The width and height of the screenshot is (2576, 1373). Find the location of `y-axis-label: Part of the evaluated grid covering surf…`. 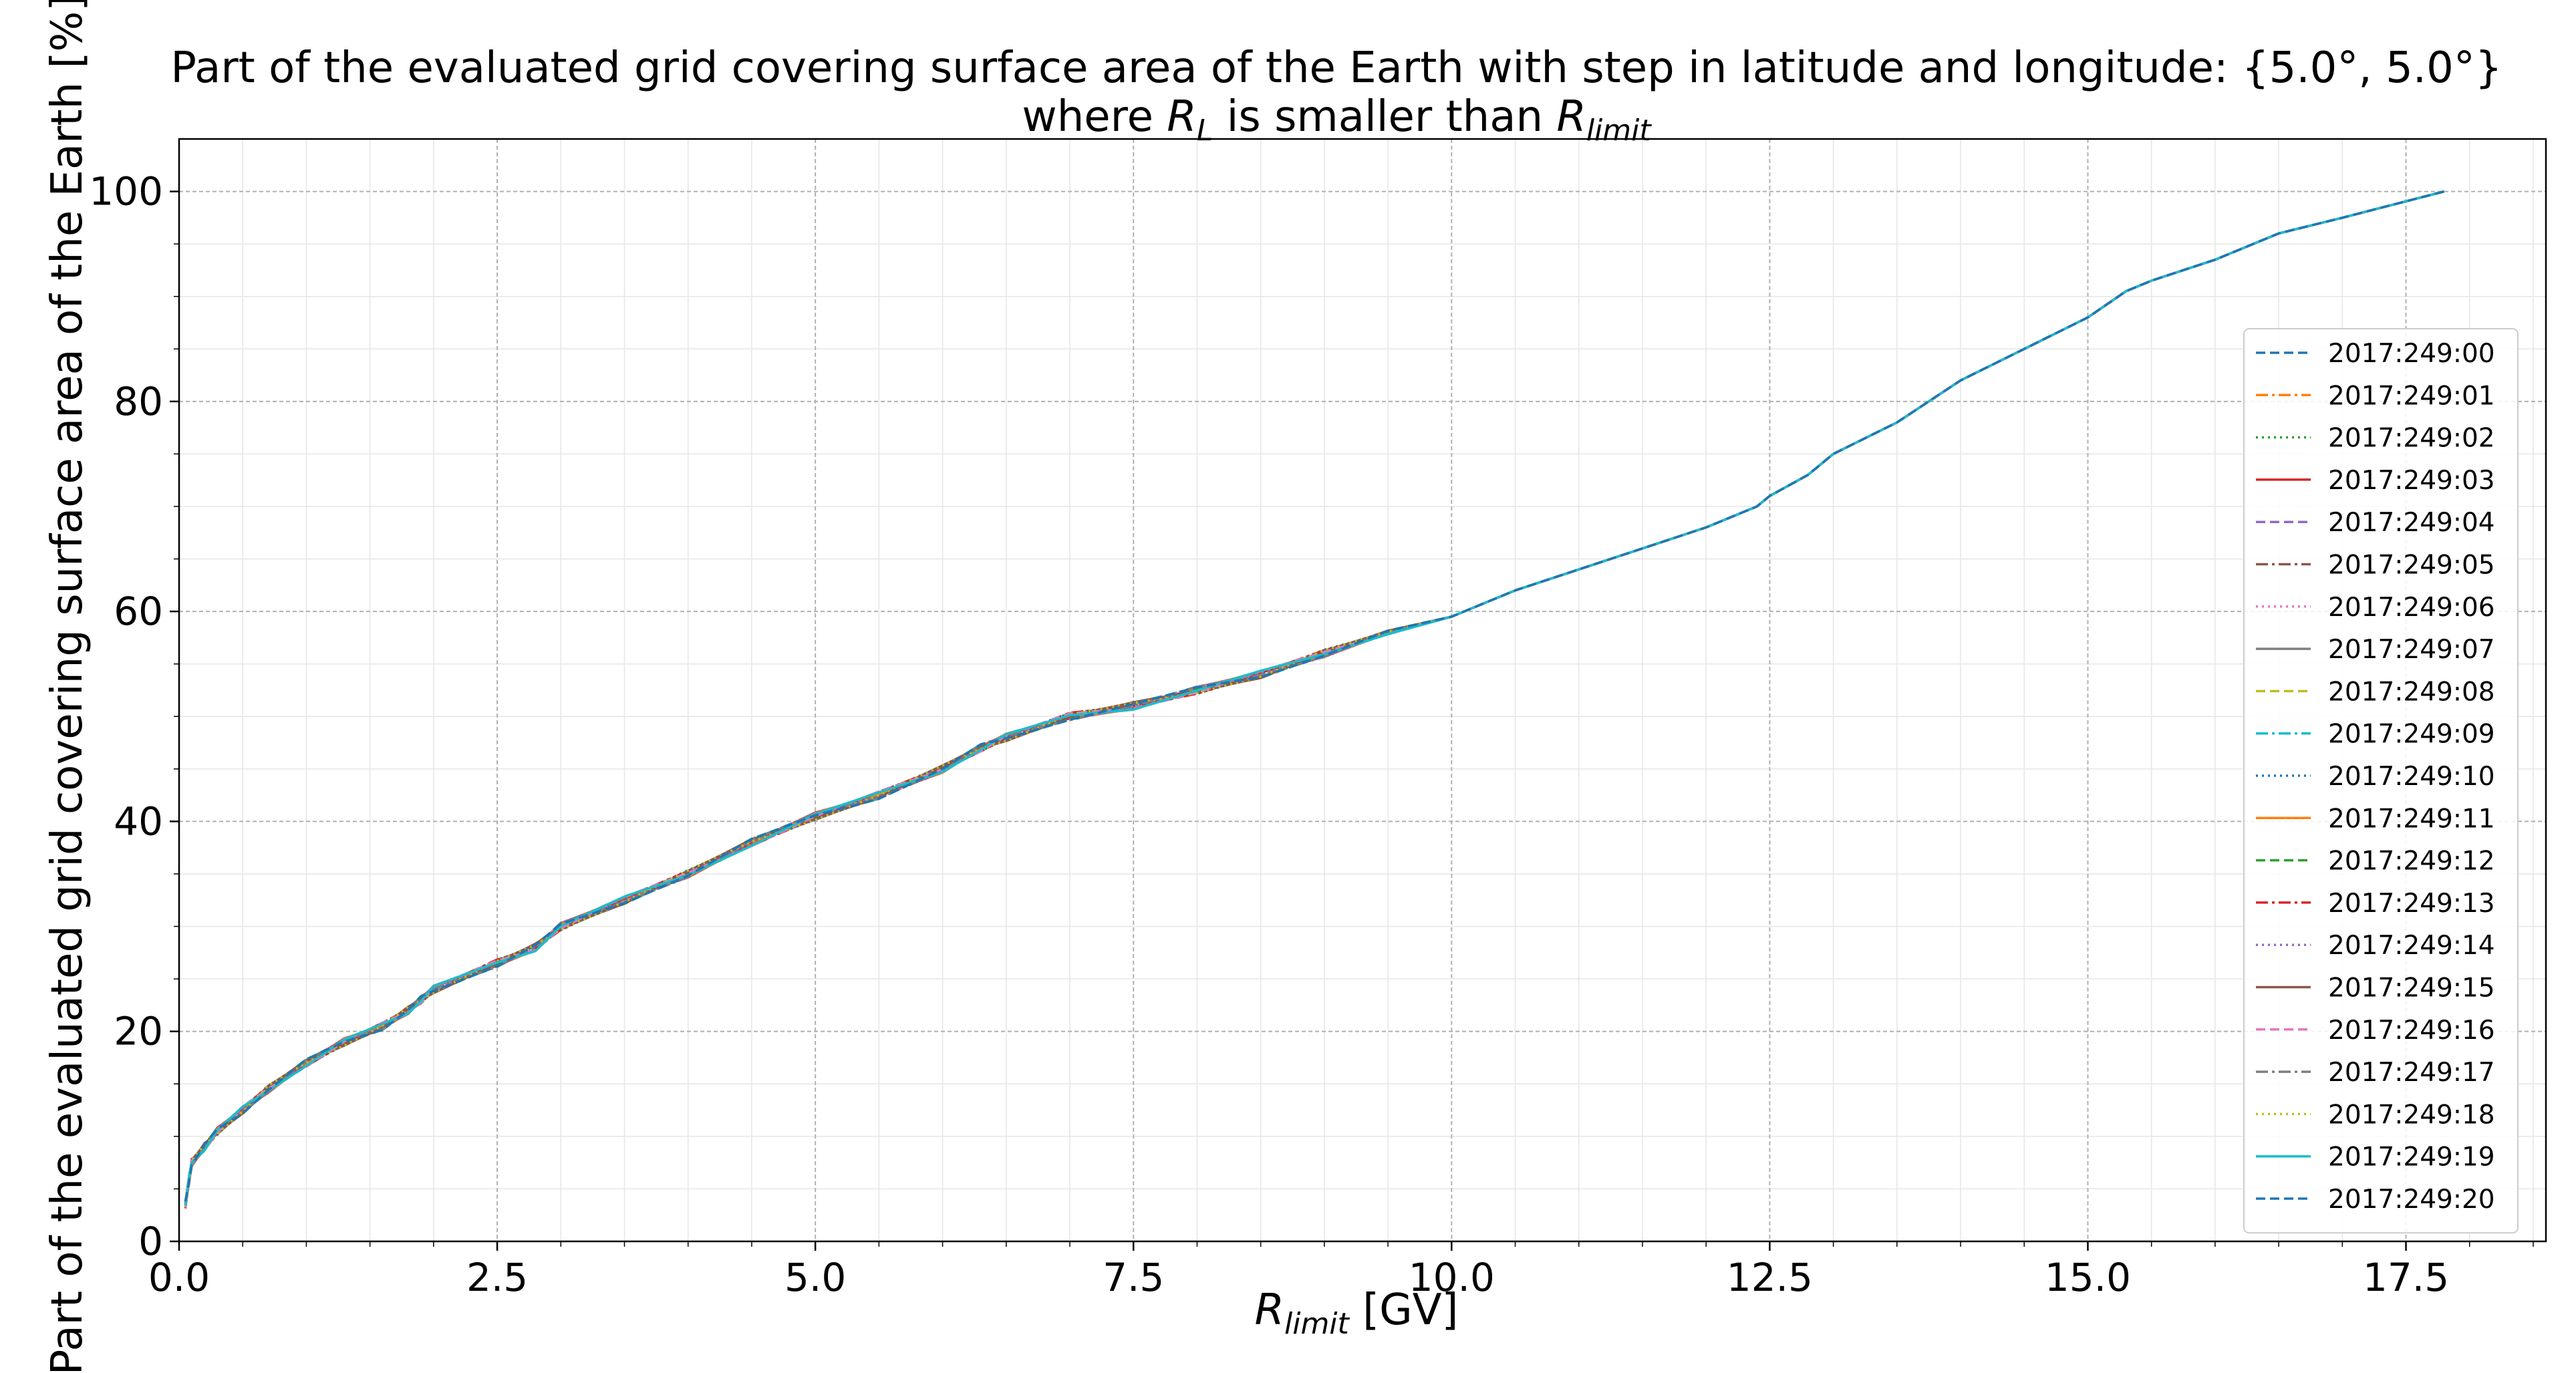

y-axis-label: Part of the evaluated grid covering surf… is located at coordinates (67, 686).